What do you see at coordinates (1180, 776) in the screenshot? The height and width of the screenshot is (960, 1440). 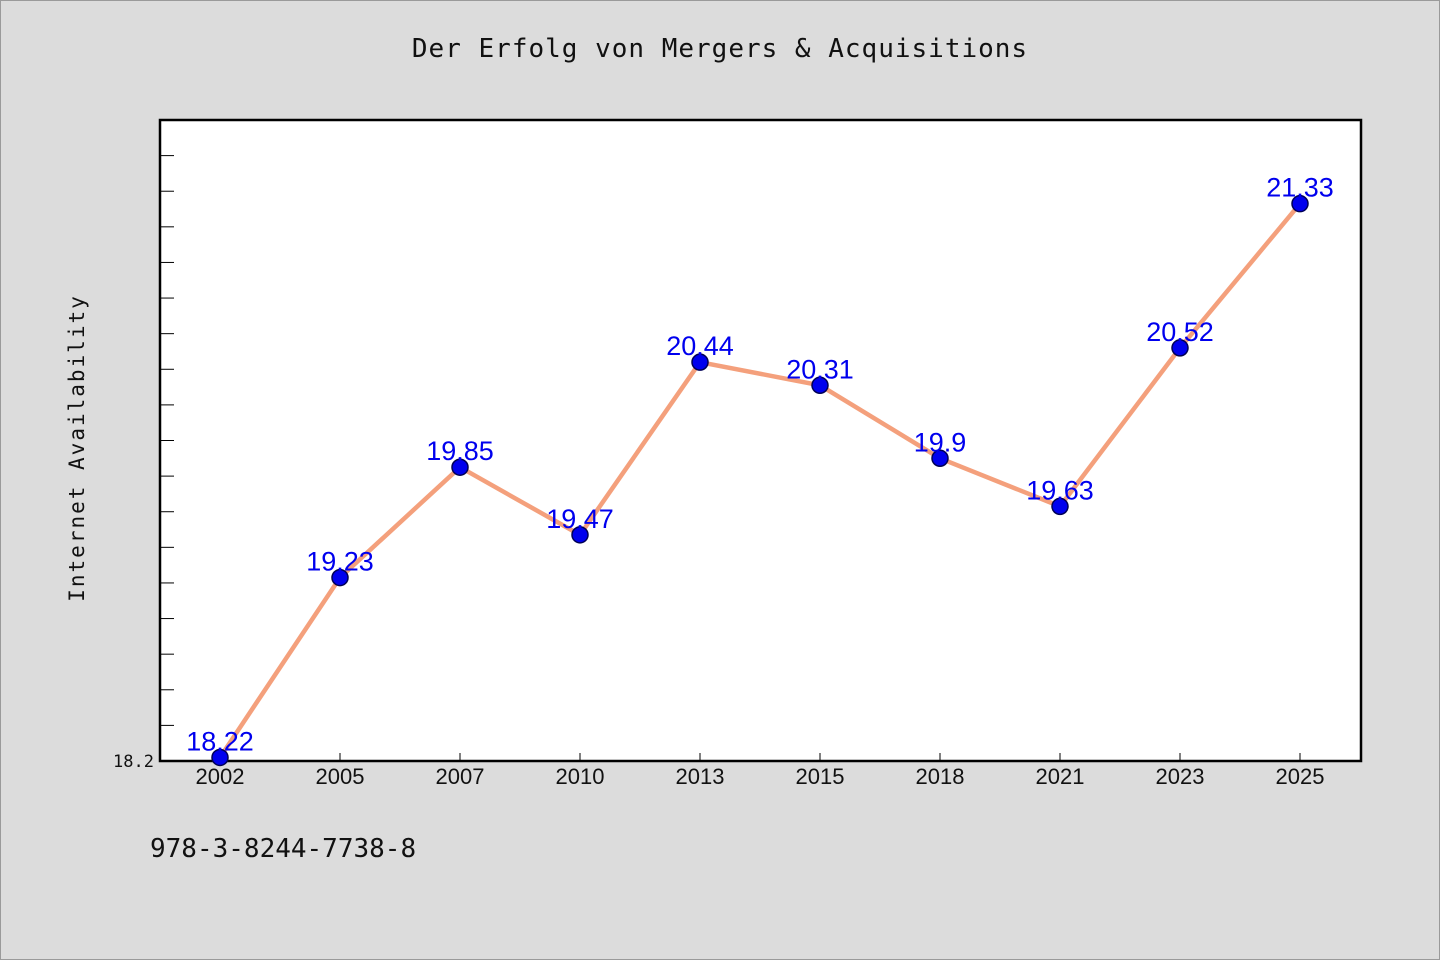 I see `x-tick-label: 2023` at bounding box center [1180, 776].